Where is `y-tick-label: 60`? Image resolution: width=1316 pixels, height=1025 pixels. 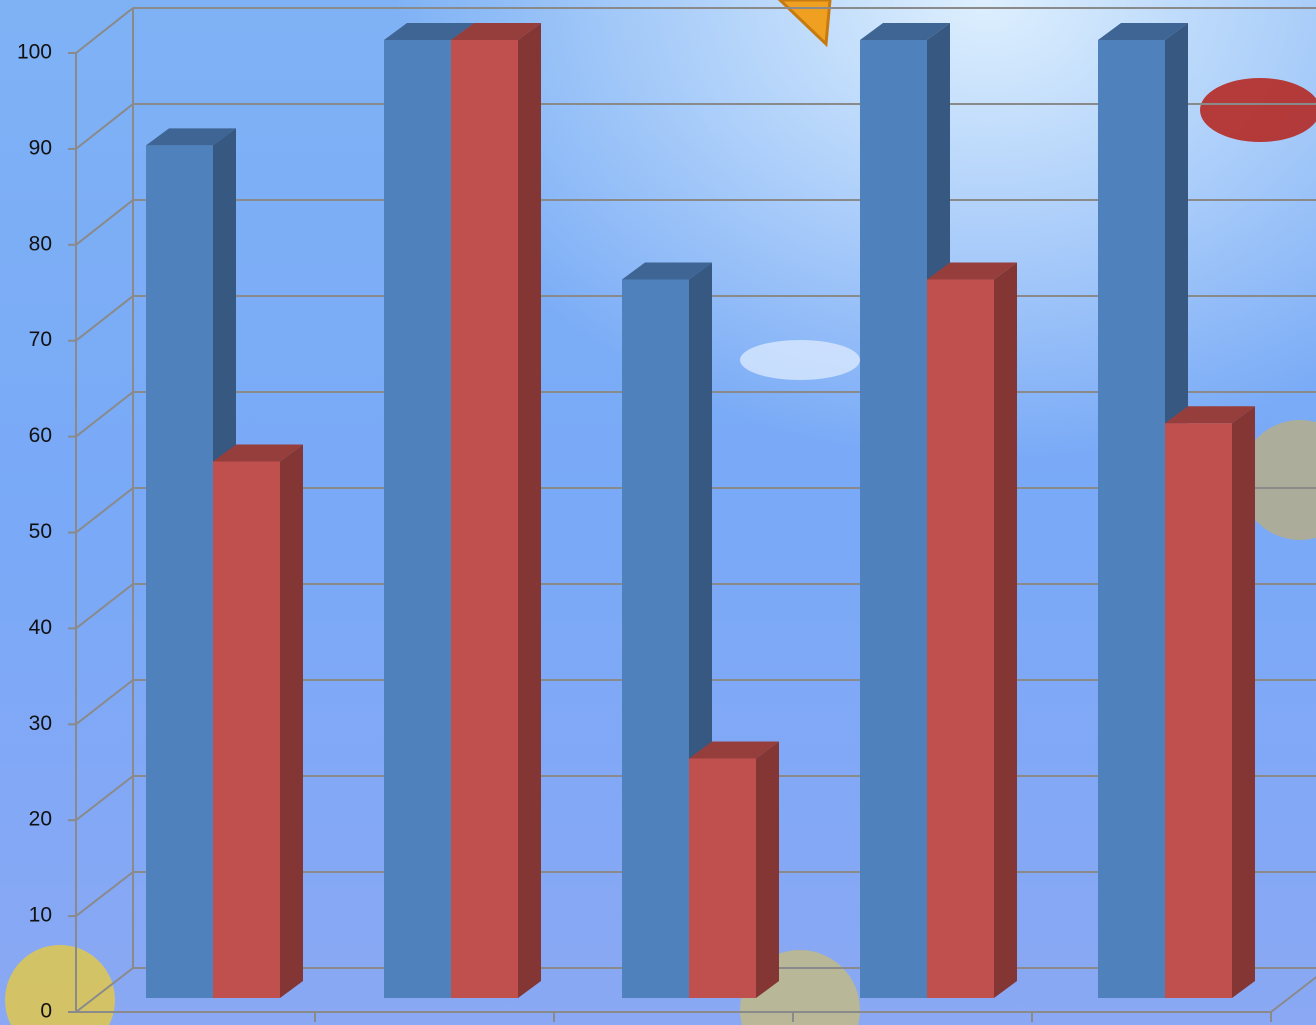
y-tick-label: 60 is located at coordinates (40, 435).